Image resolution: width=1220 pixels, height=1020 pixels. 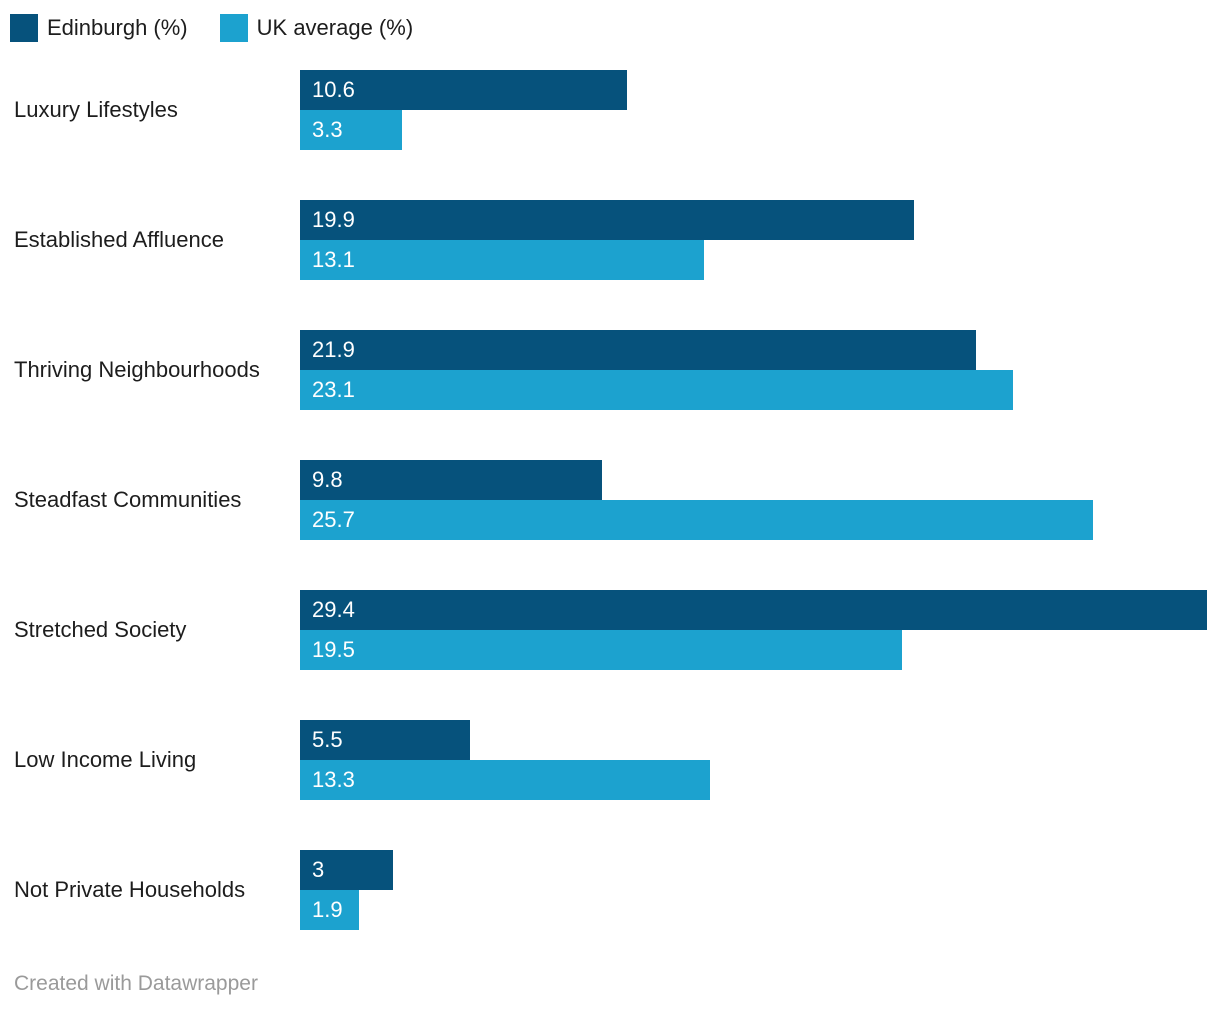 I want to click on category-row: Thriving Neighbourhoods 21.9 23.1, so click(x=610, y=370).